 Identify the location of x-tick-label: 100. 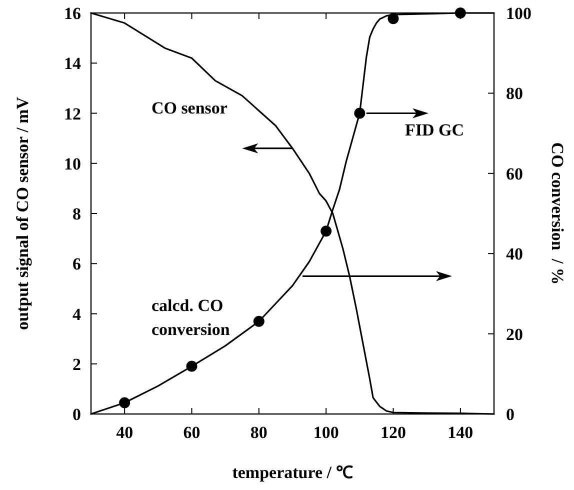
(326, 432).